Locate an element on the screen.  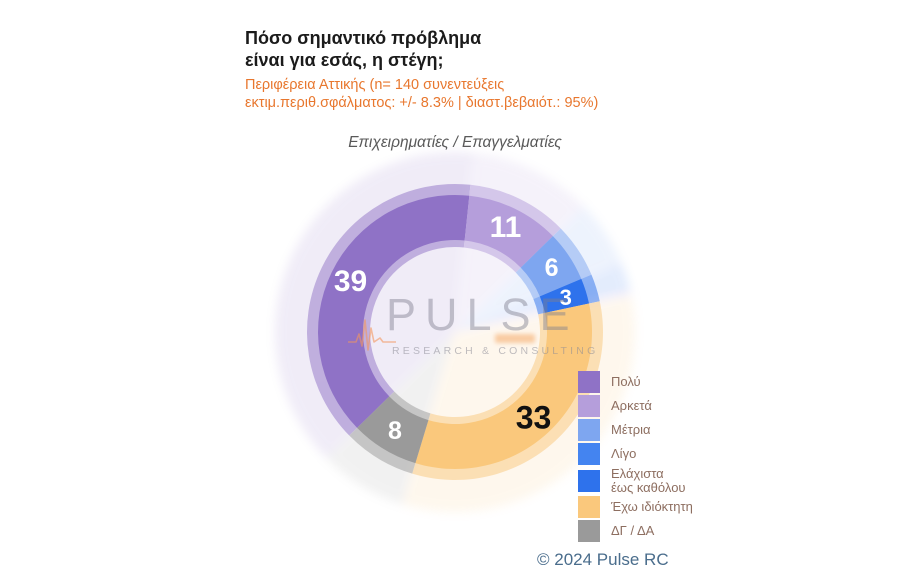
value-label-39: 39 is located at coordinates (350, 281).